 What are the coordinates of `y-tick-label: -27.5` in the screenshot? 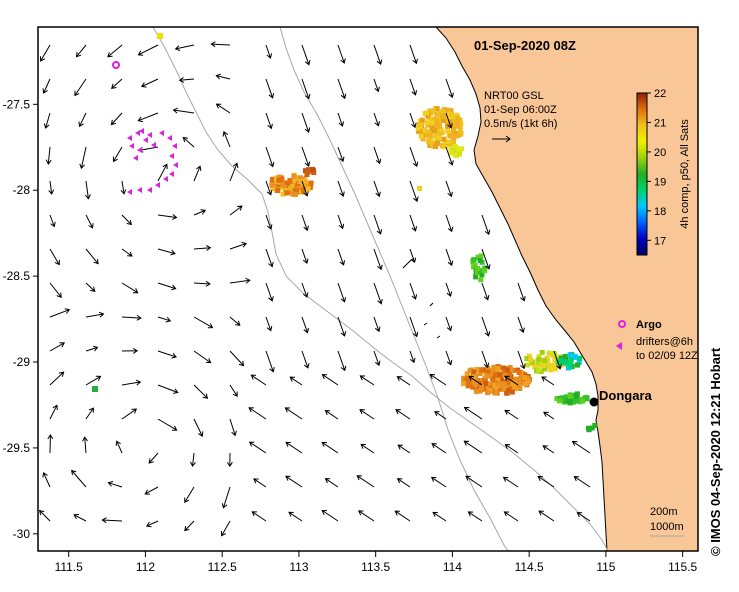 It's located at (17, 104).